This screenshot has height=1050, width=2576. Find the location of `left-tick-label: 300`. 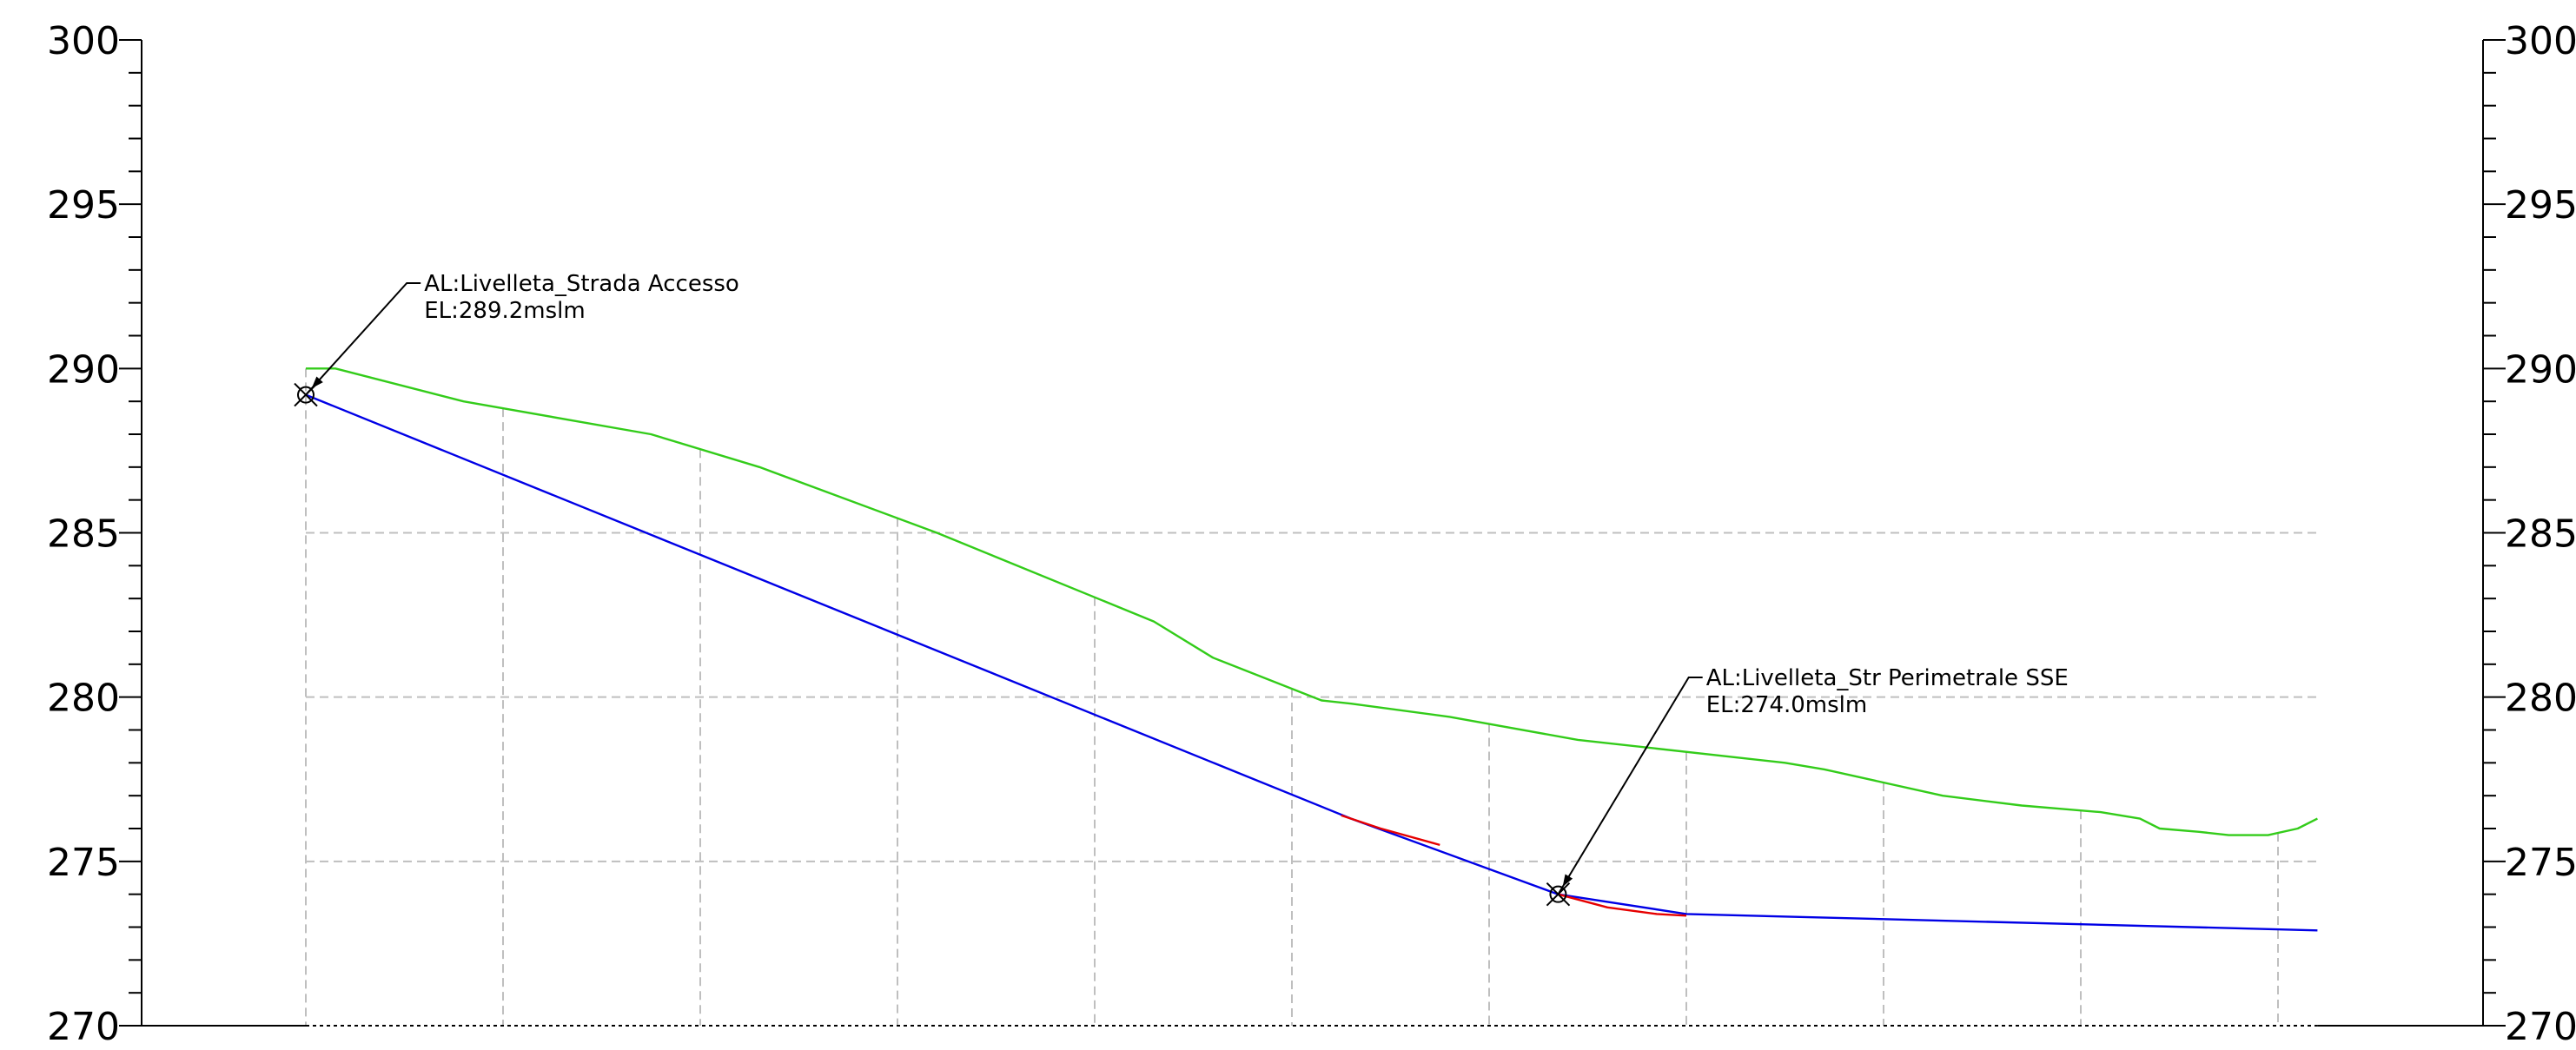

left-tick-label: 300 is located at coordinates (83, 41).